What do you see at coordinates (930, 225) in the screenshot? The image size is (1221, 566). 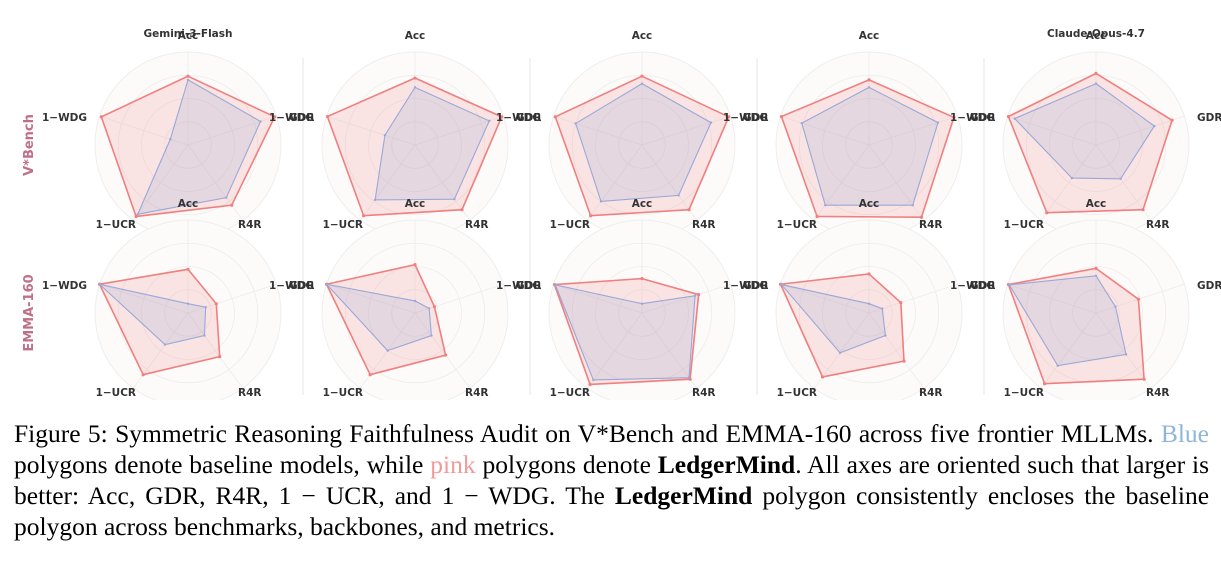 I see `axis-label-r1c4-3: R4R` at bounding box center [930, 225].